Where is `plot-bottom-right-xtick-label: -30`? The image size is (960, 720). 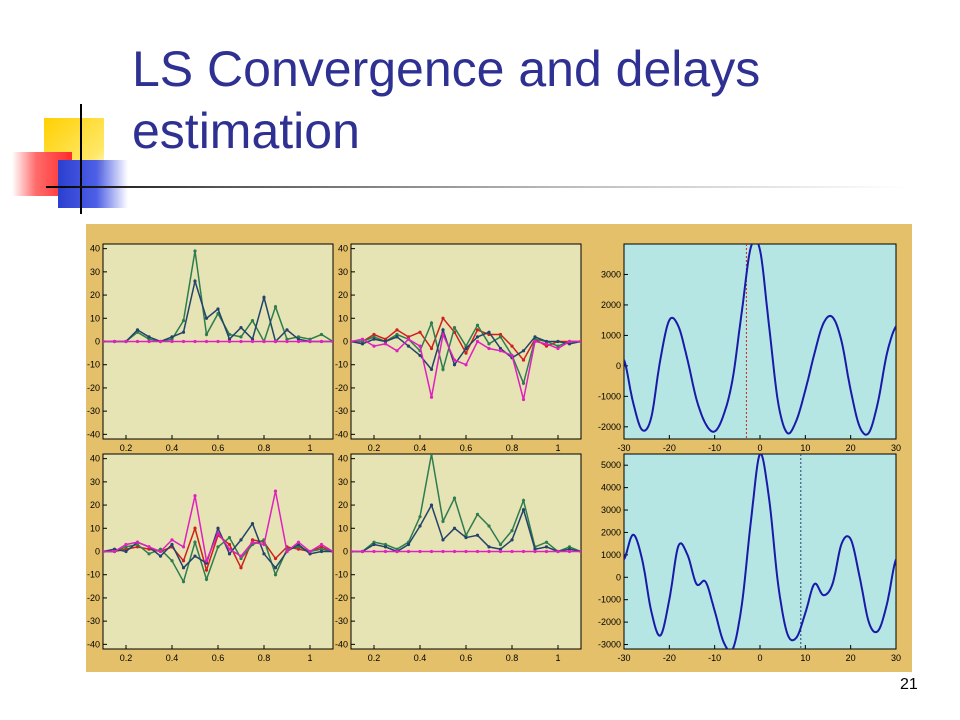 plot-bottom-right-xtick-label: -30 is located at coordinates (623, 658).